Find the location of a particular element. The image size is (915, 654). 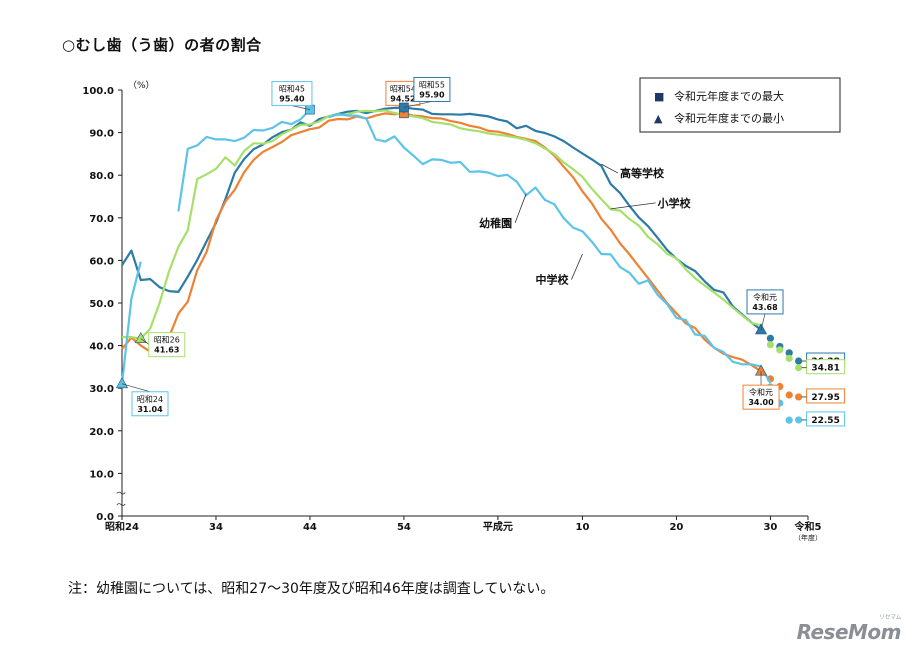

annotation-value: 34.00 is located at coordinates (761, 402).